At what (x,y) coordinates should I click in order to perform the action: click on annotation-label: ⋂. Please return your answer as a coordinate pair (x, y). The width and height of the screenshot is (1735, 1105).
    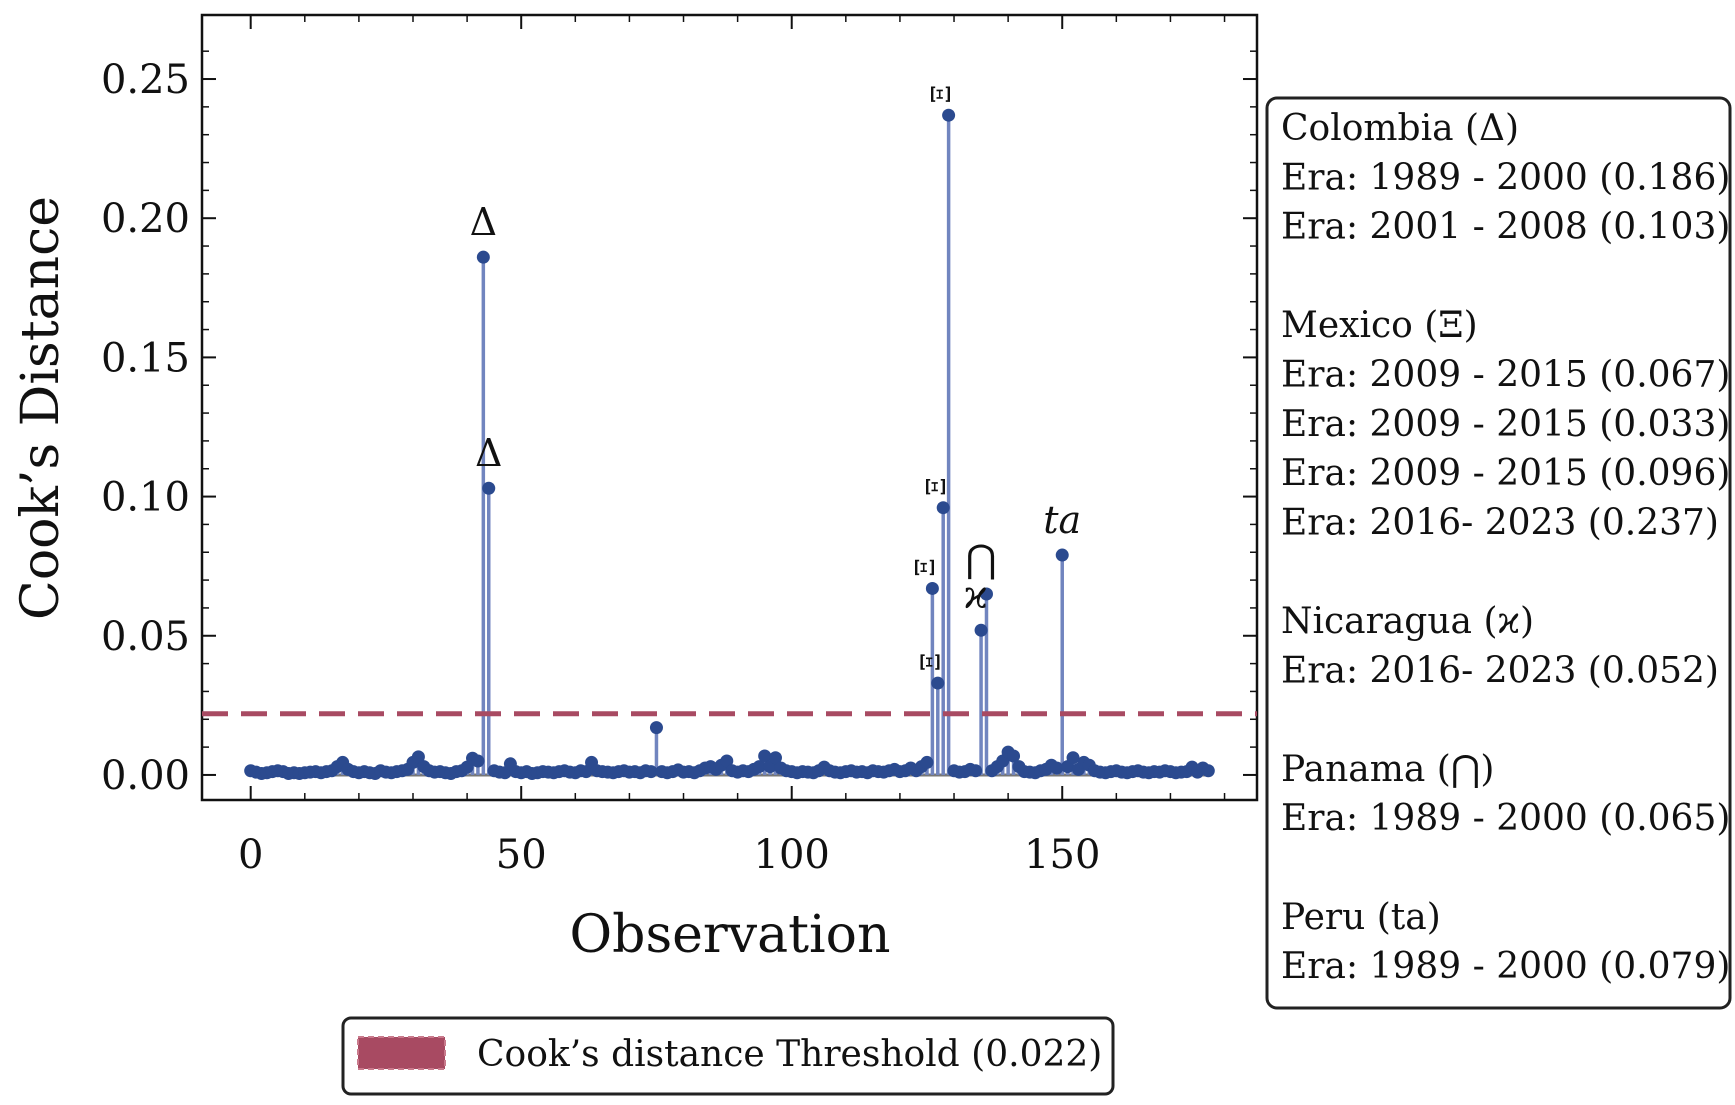
    Looking at the image, I should click on (980, 559).